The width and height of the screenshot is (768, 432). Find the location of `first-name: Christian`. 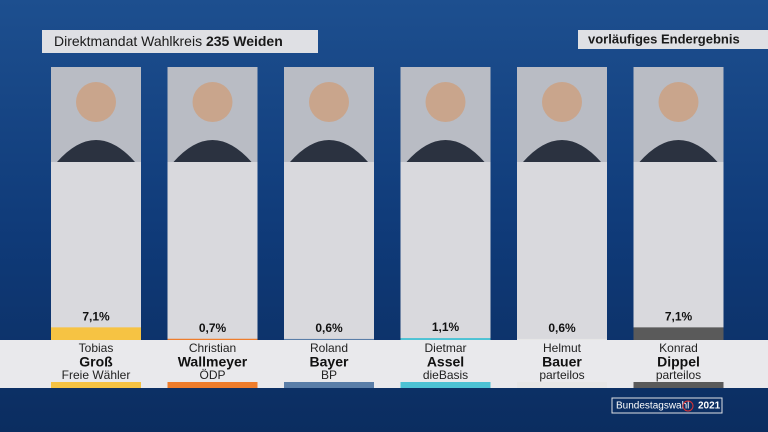

first-name: Christian is located at coordinates (212, 348).